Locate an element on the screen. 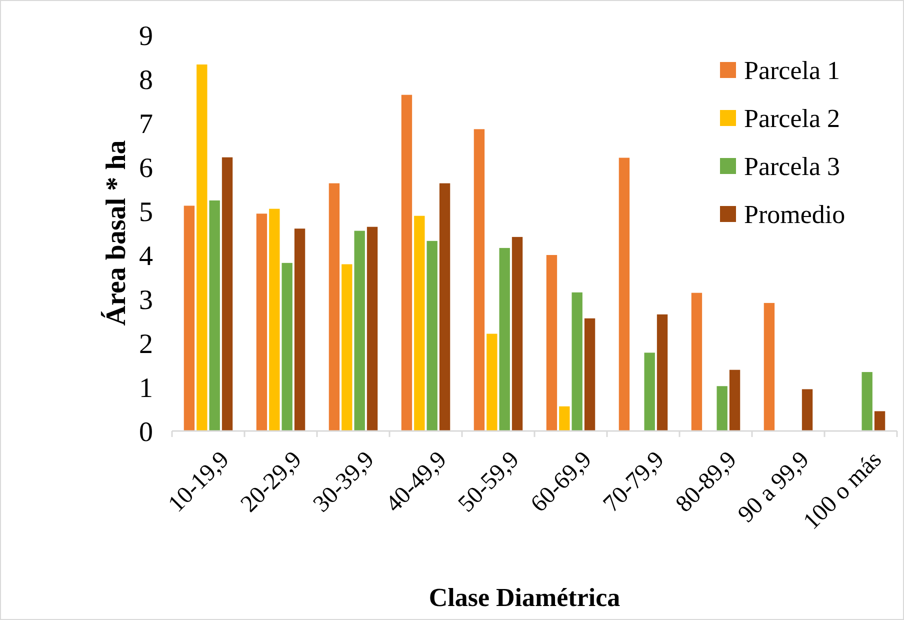 This screenshot has width=904, height=620. y-tick-label: 6 is located at coordinates (146, 168).